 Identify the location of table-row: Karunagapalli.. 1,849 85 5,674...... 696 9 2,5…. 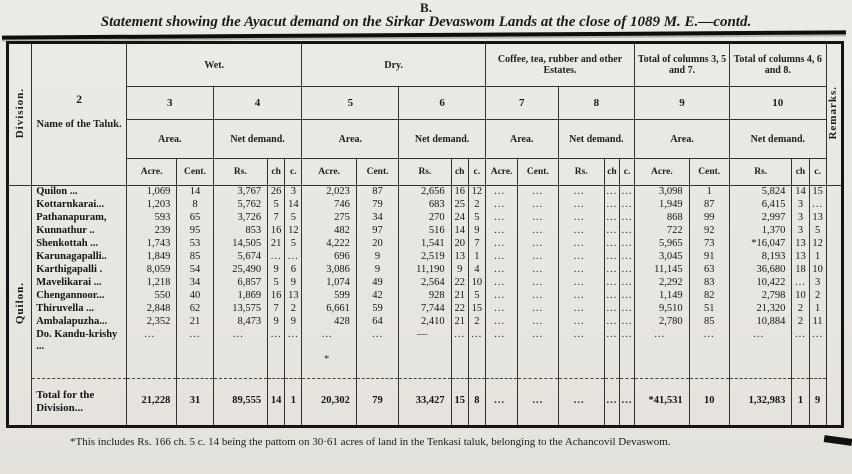
(425, 257).